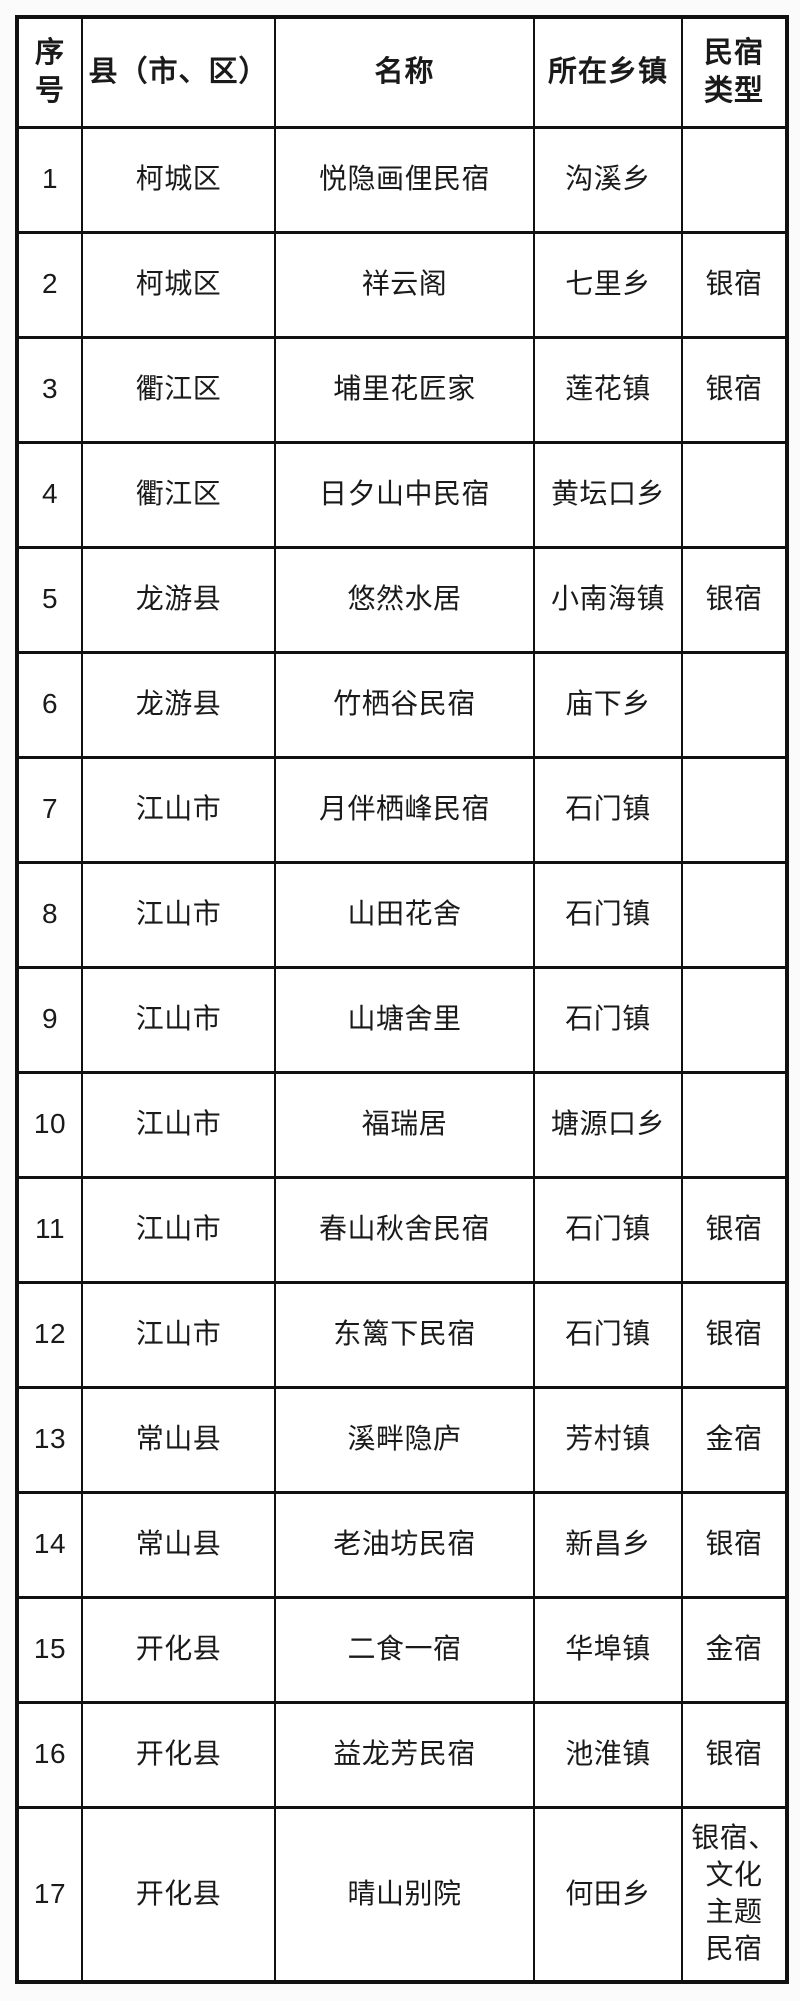 The height and width of the screenshot is (2001, 800). I want to click on table-row: 12 江山市 东篱下民宿 石门镇 银宿, so click(402, 1334).